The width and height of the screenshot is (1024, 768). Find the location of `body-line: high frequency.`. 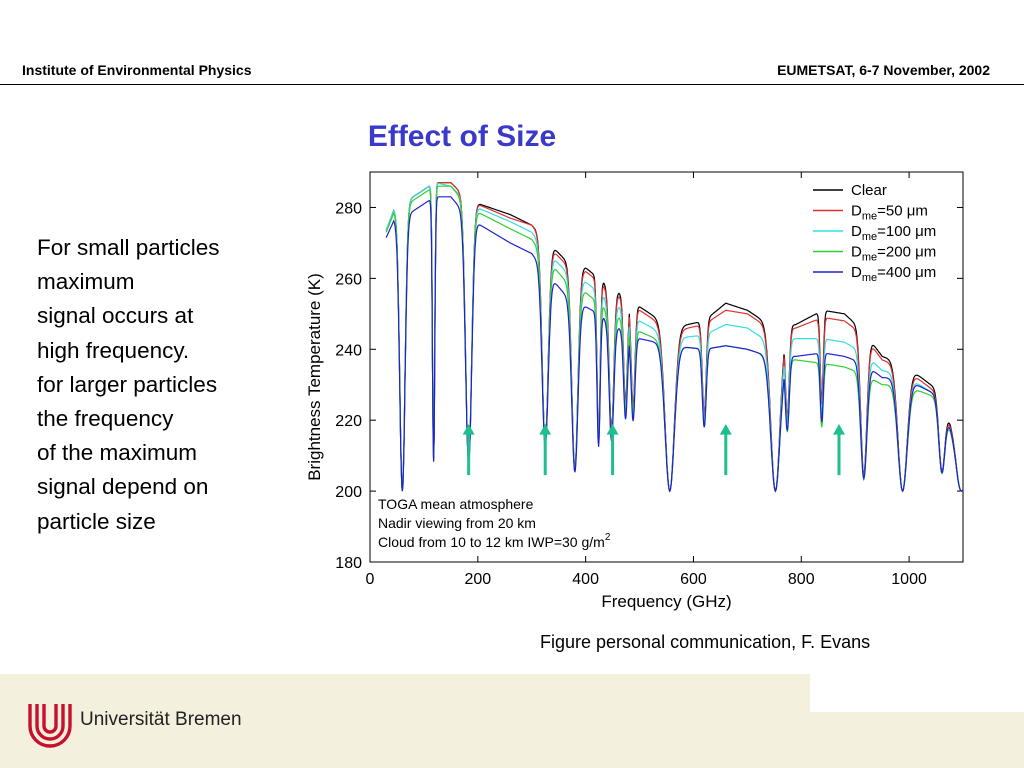

body-line: high frequency. is located at coordinates (113, 350).